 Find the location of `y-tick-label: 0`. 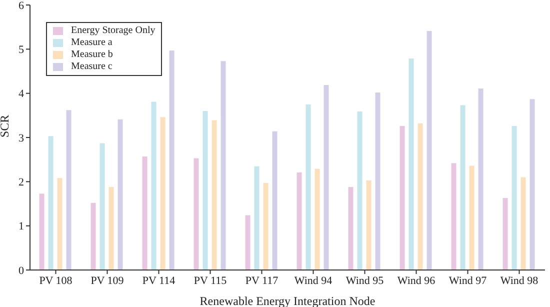

y-tick-label: 0 is located at coordinates (21, 270).